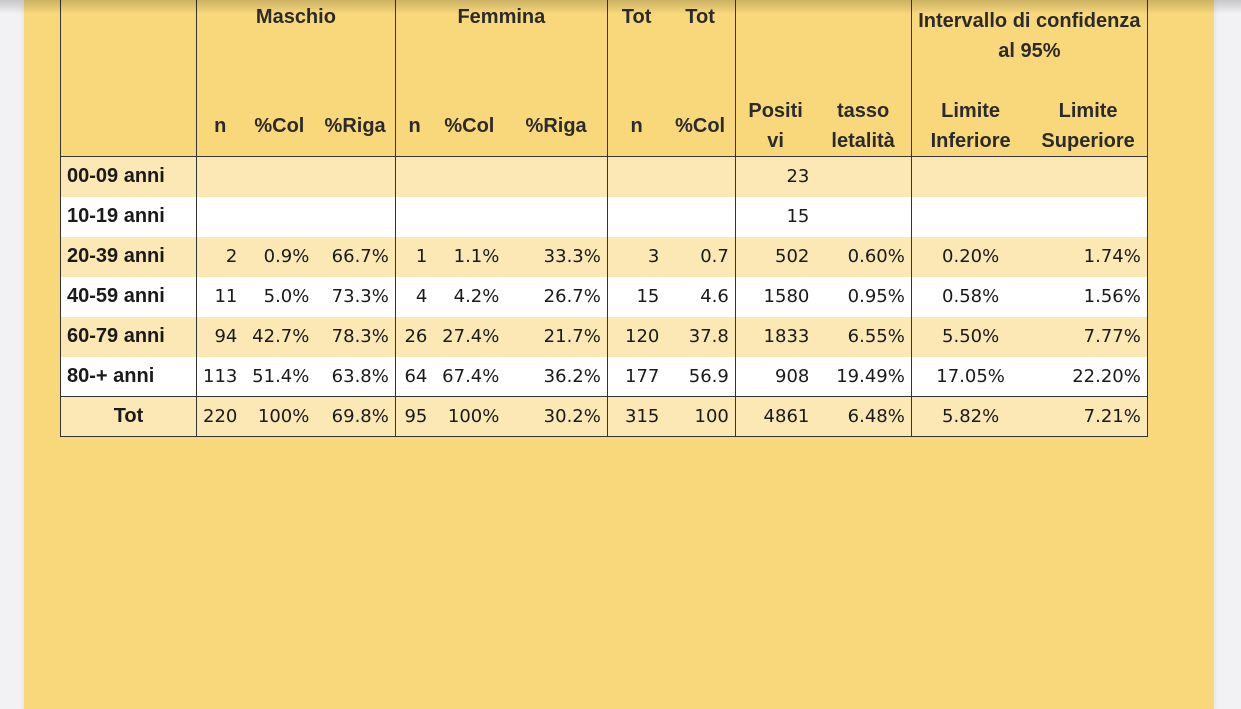  I want to click on sub-lim-sup: Limite Superiore, so click(1088, 126).